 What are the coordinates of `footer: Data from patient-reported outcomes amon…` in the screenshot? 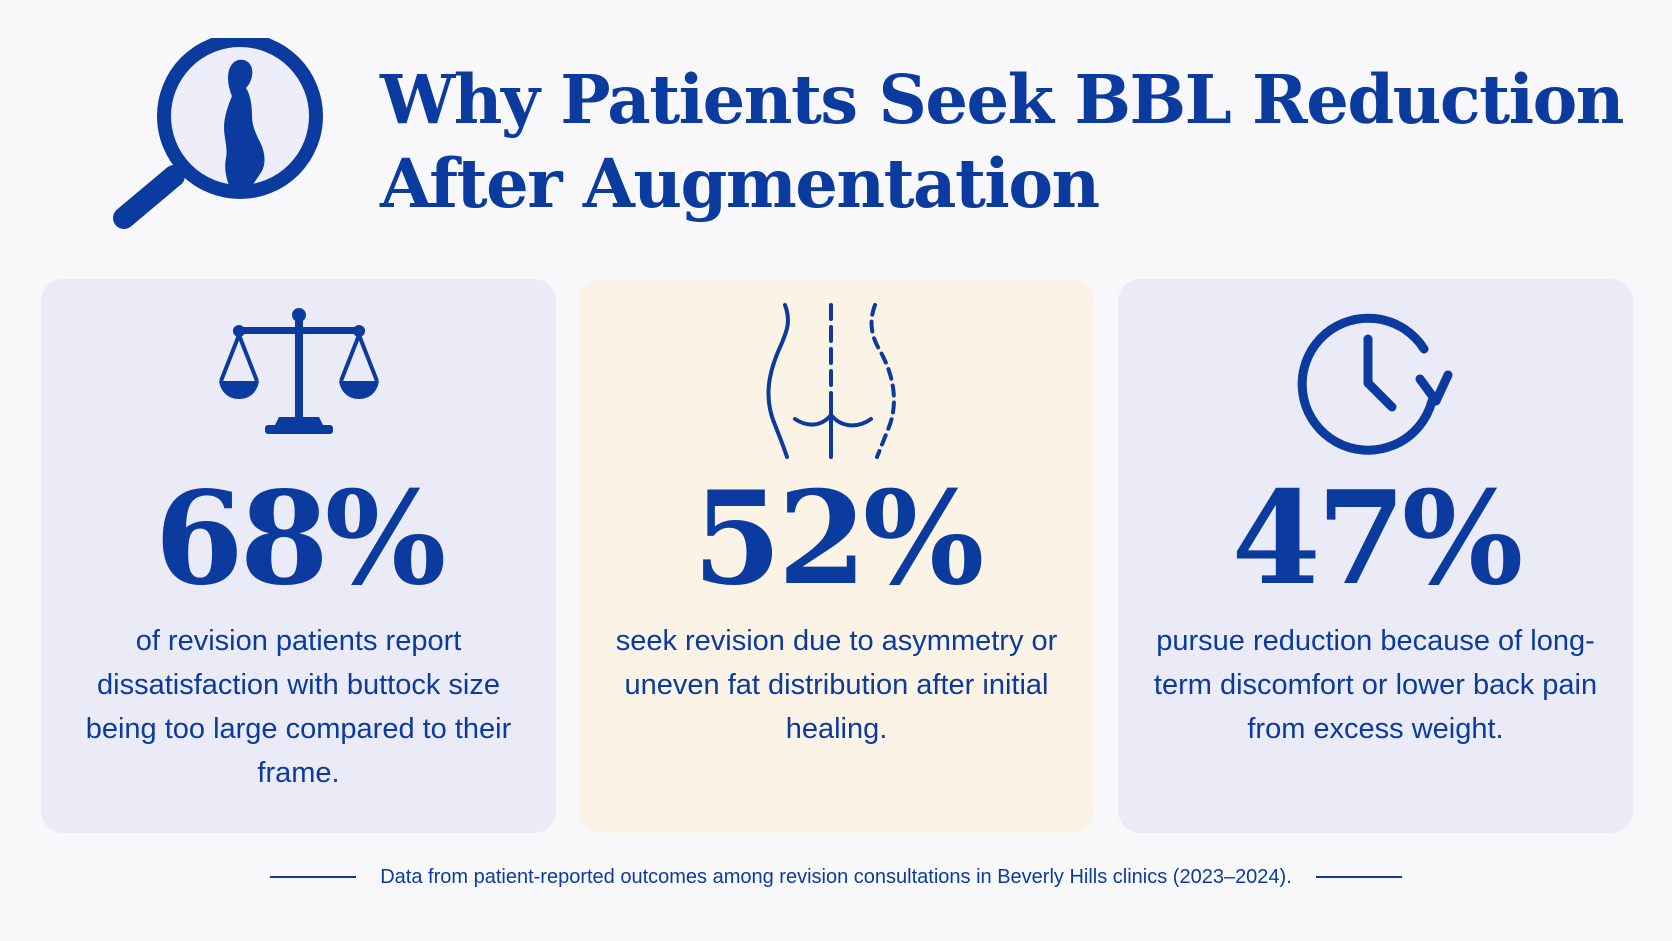 It's located at (836, 877).